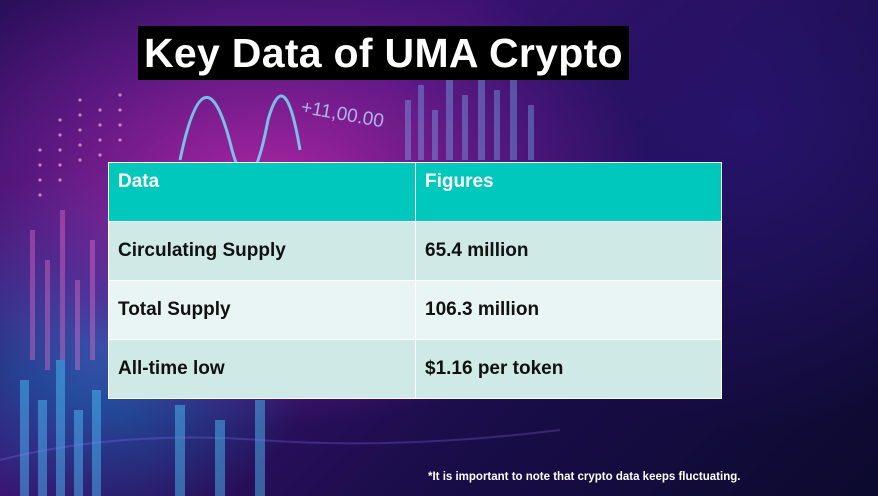  What do you see at coordinates (262, 310) in the screenshot?
I see `row-label: Total Supply` at bounding box center [262, 310].